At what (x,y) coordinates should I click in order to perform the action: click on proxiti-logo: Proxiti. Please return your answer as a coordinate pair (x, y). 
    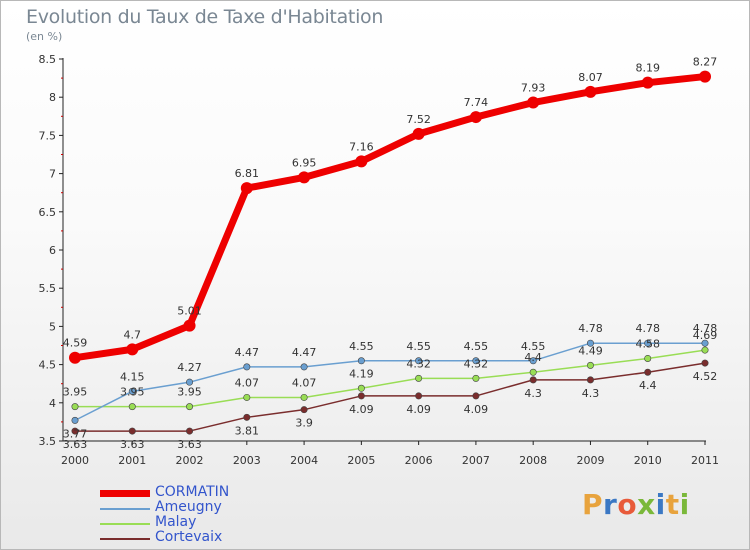
    Looking at the image, I should click on (636, 504).